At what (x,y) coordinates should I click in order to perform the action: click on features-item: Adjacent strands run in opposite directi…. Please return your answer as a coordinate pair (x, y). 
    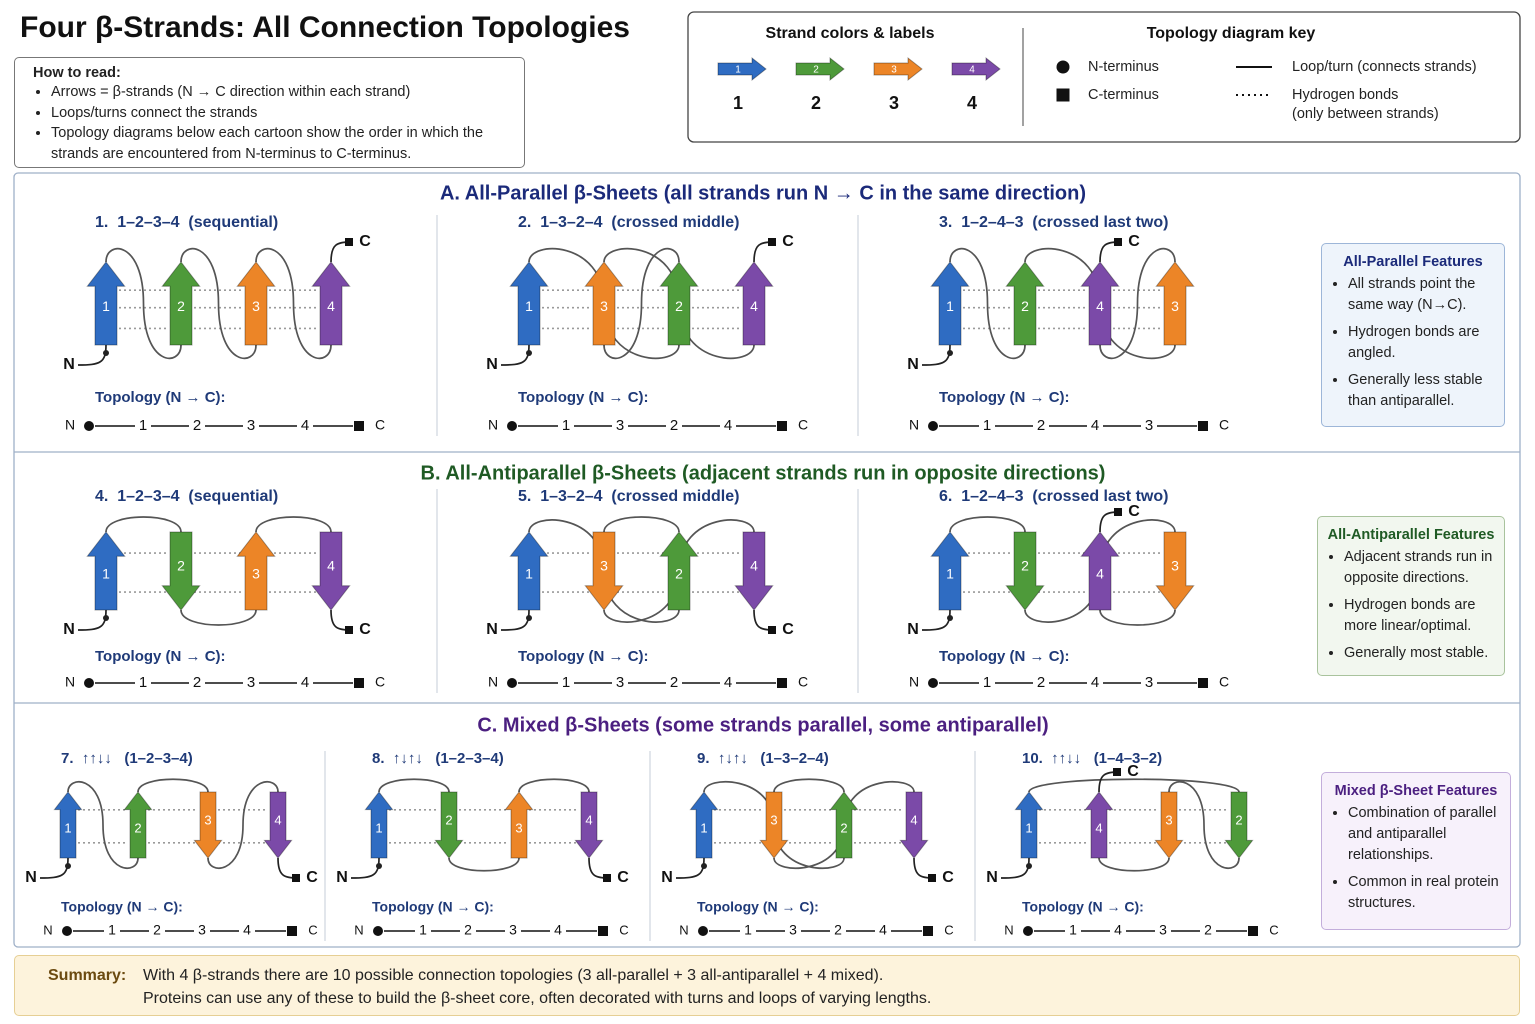
    Looking at the image, I should click on (1420, 568).